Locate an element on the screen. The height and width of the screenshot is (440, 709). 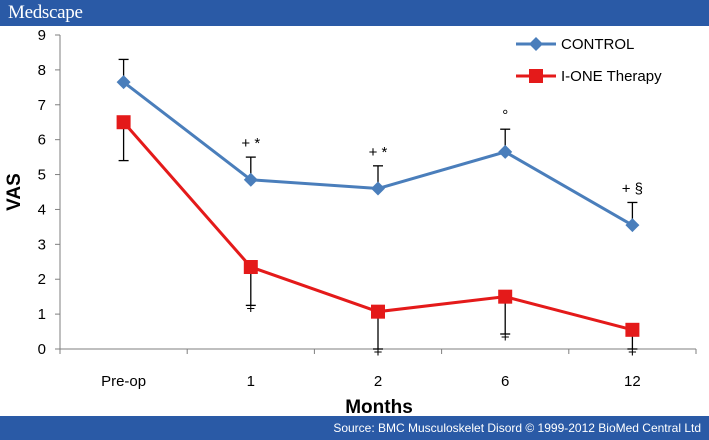
y-tick-label: 4 is located at coordinates (42, 209).